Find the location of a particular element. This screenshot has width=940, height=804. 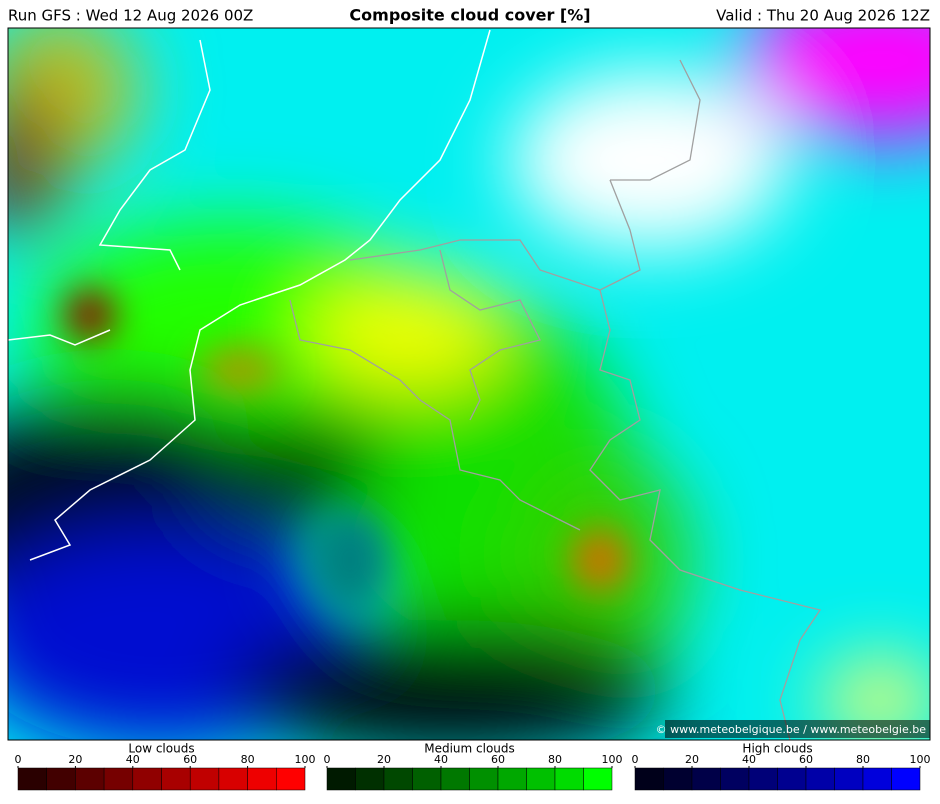

legend-title: Low clouds is located at coordinates (161, 749).